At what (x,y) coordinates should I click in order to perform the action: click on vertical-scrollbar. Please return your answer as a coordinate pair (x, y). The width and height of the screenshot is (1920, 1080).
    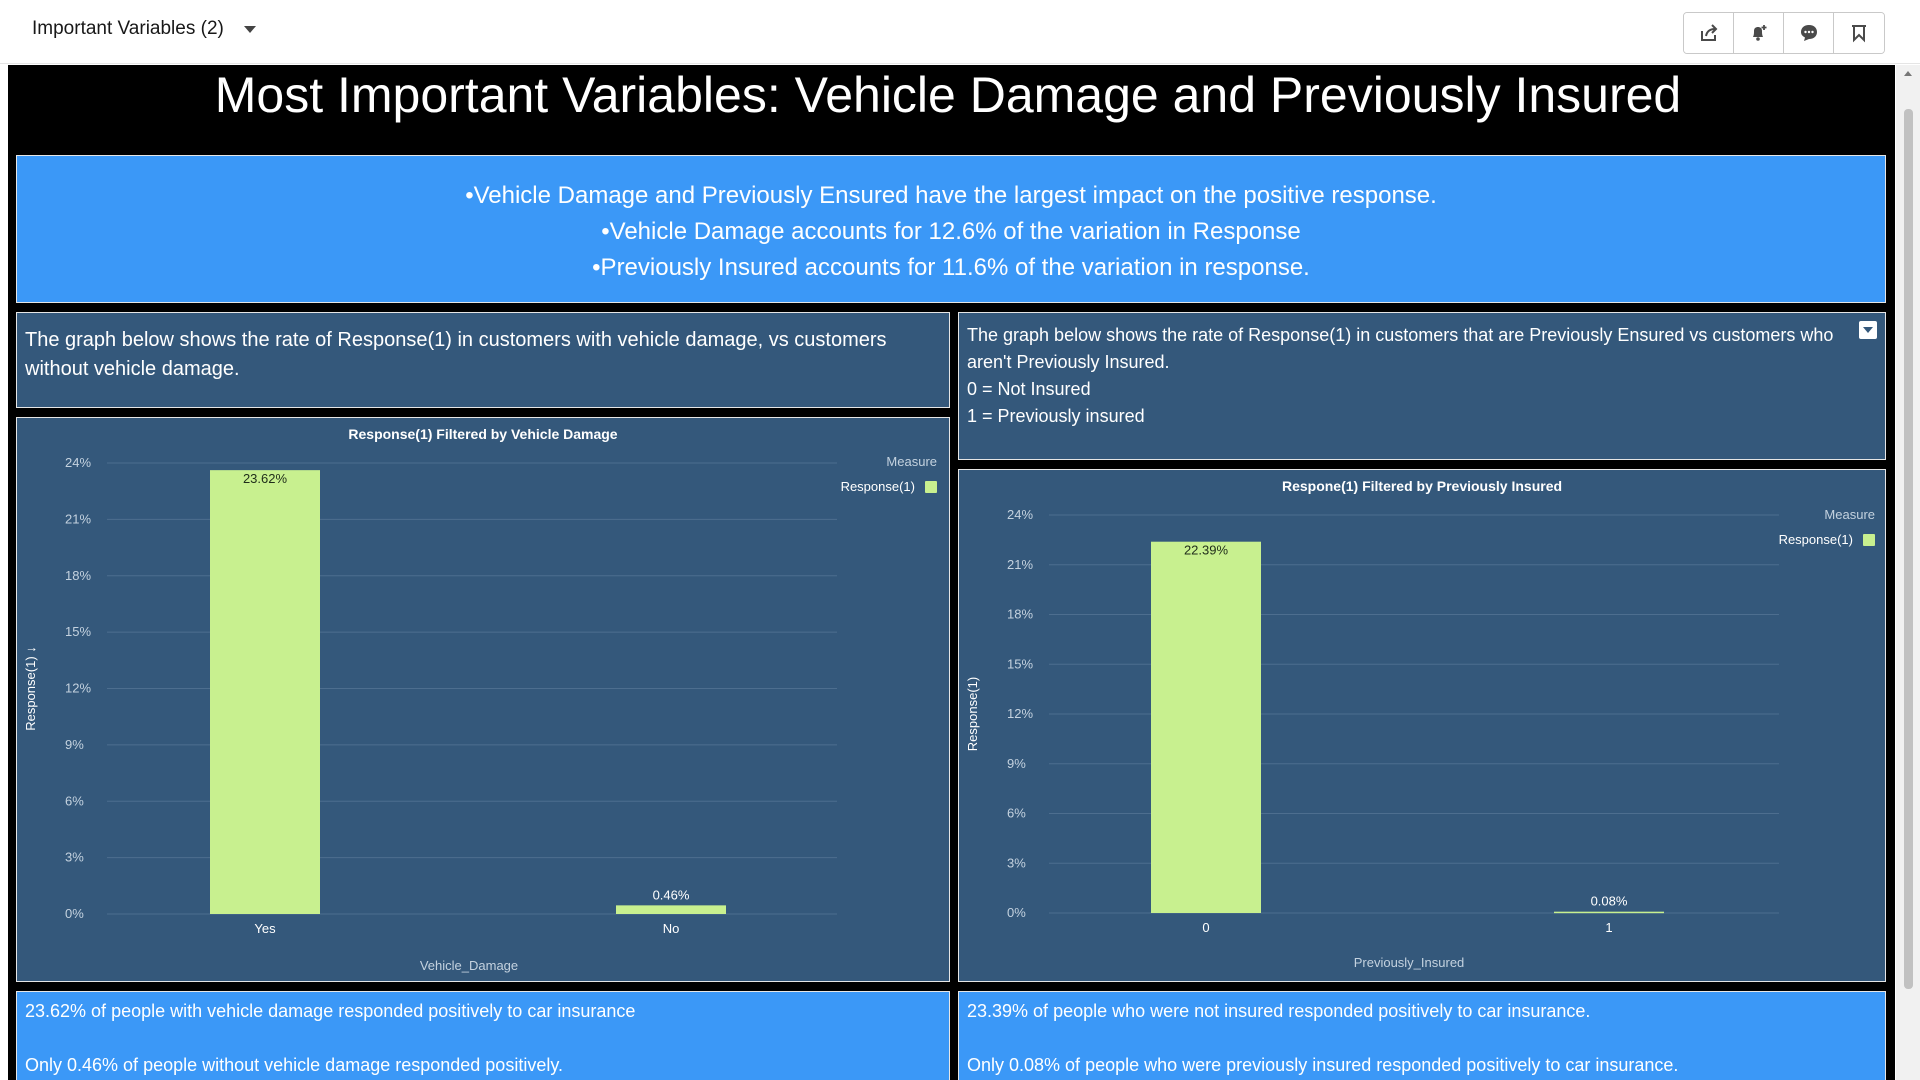
    Looking at the image, I should click on (1908, 572).